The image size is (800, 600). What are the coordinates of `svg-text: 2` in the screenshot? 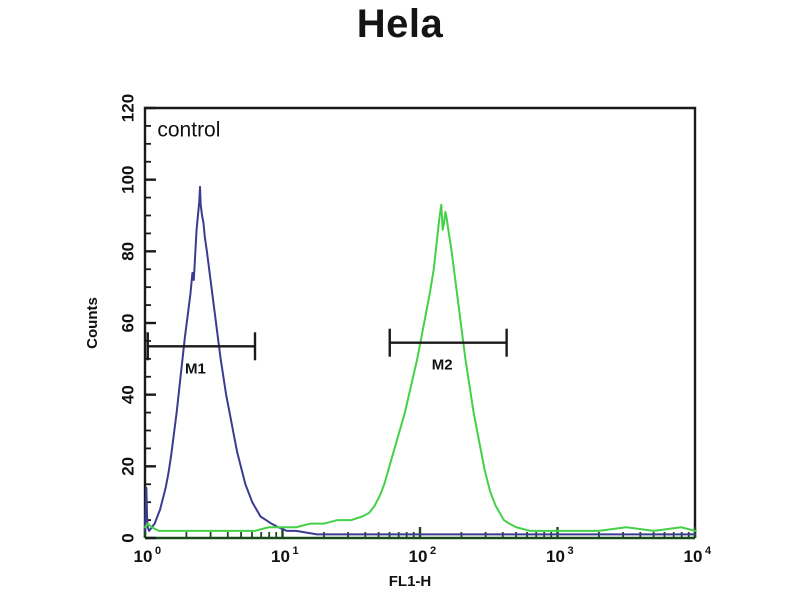 It's located at (433, 551).